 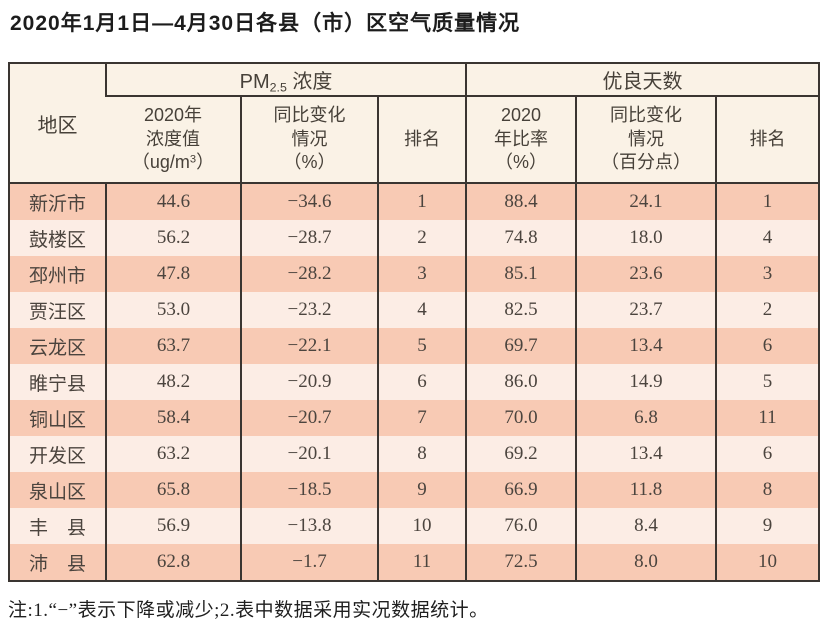 What do you see at coordinates (521, 140) in the screenshot?
I see `column-header-good-ratio: 2020 年比率 （%）` at bounding box center [521, 140].